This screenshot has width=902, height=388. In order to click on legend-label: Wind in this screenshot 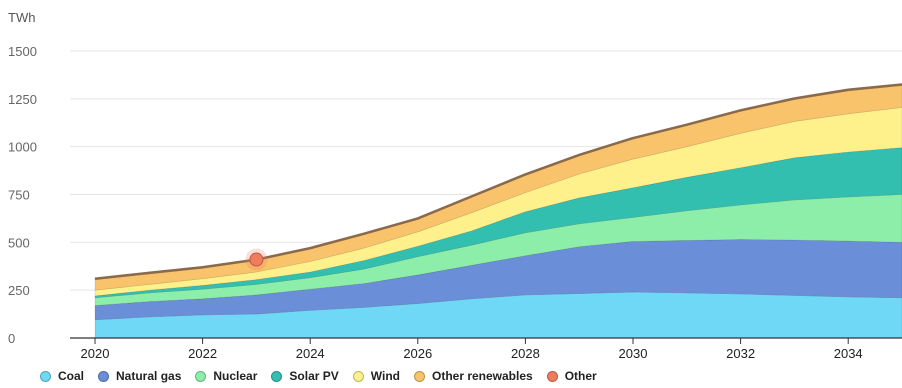, I will do `click(385, 376)`.